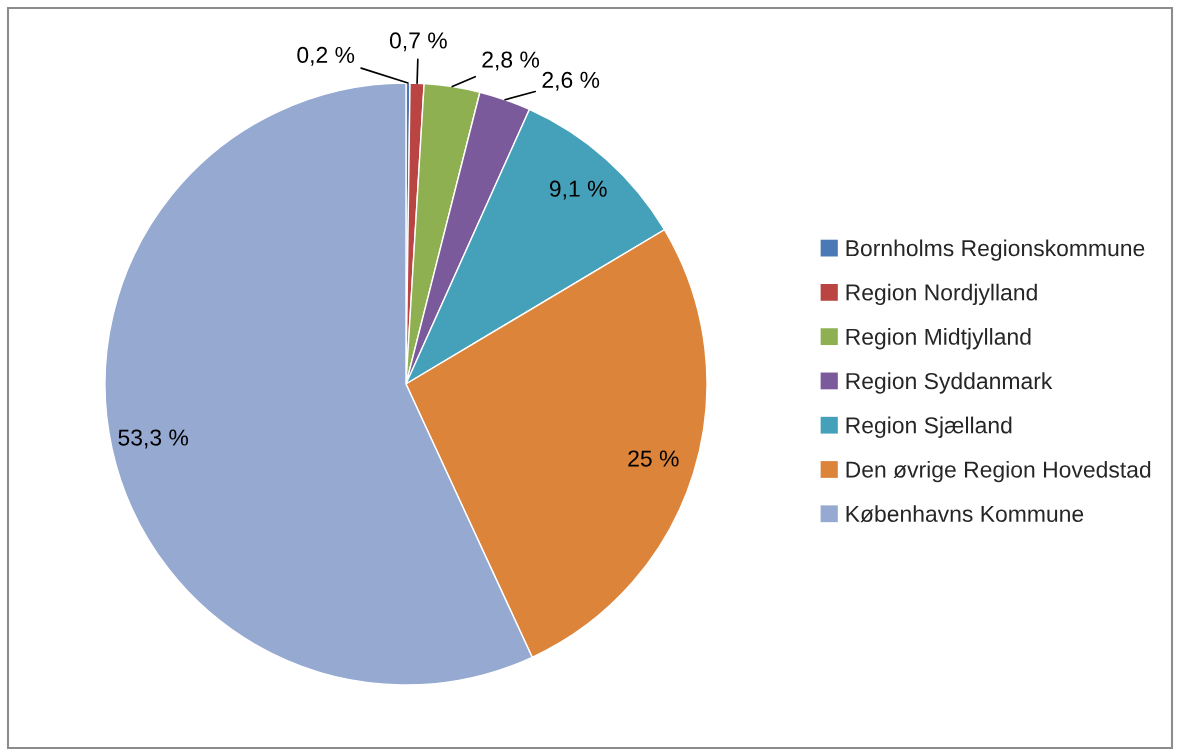  I want to click on legend-label: Københavns Kommune, so click(965, 514).